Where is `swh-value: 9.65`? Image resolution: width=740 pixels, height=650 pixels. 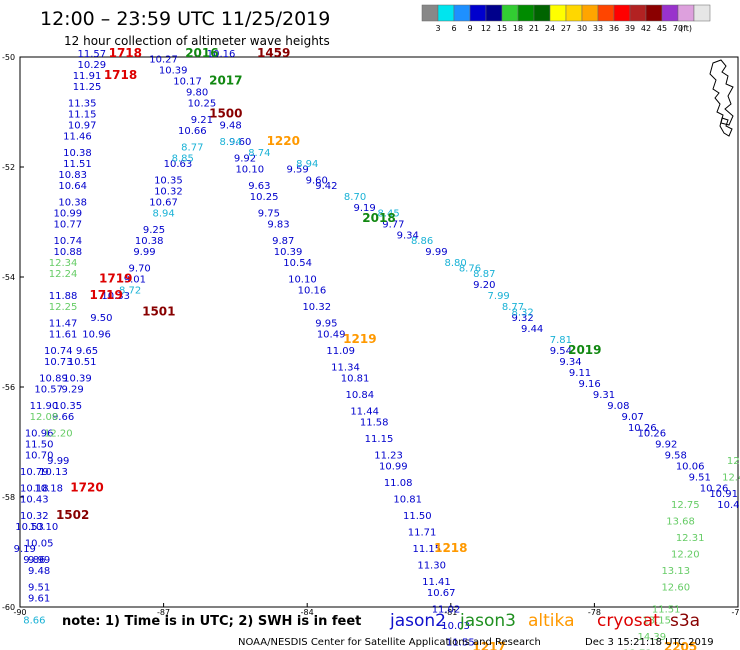
swh-value: 9.65 is located at coordinates (87, 351).